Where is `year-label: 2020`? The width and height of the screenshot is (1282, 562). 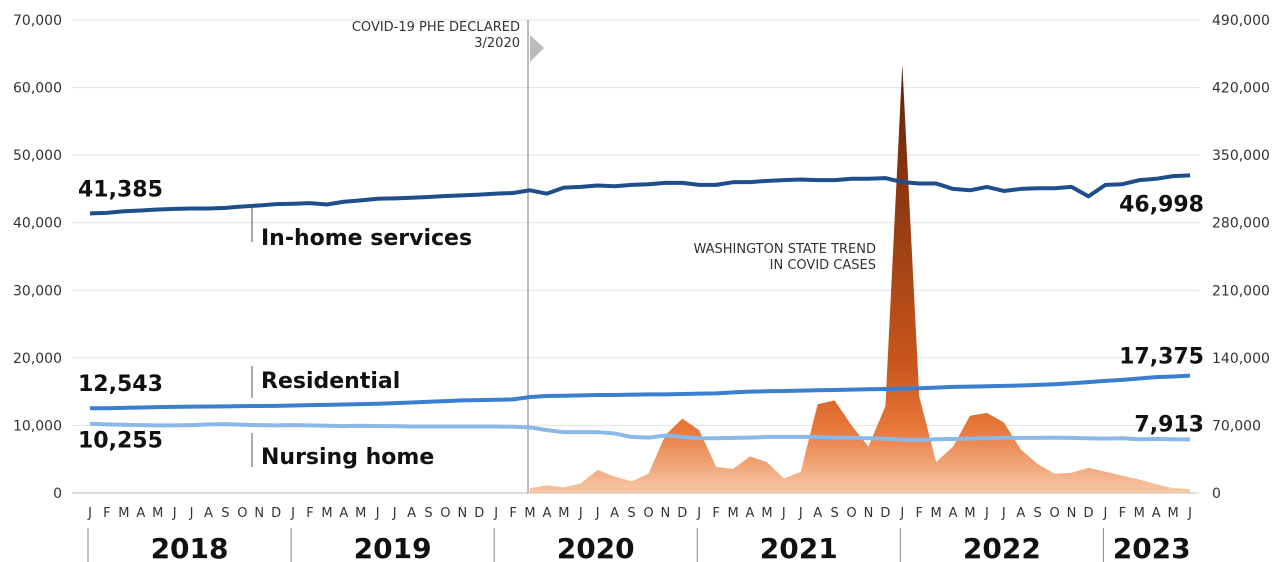
year-label: 2020 is located at coordinates (596, 547).